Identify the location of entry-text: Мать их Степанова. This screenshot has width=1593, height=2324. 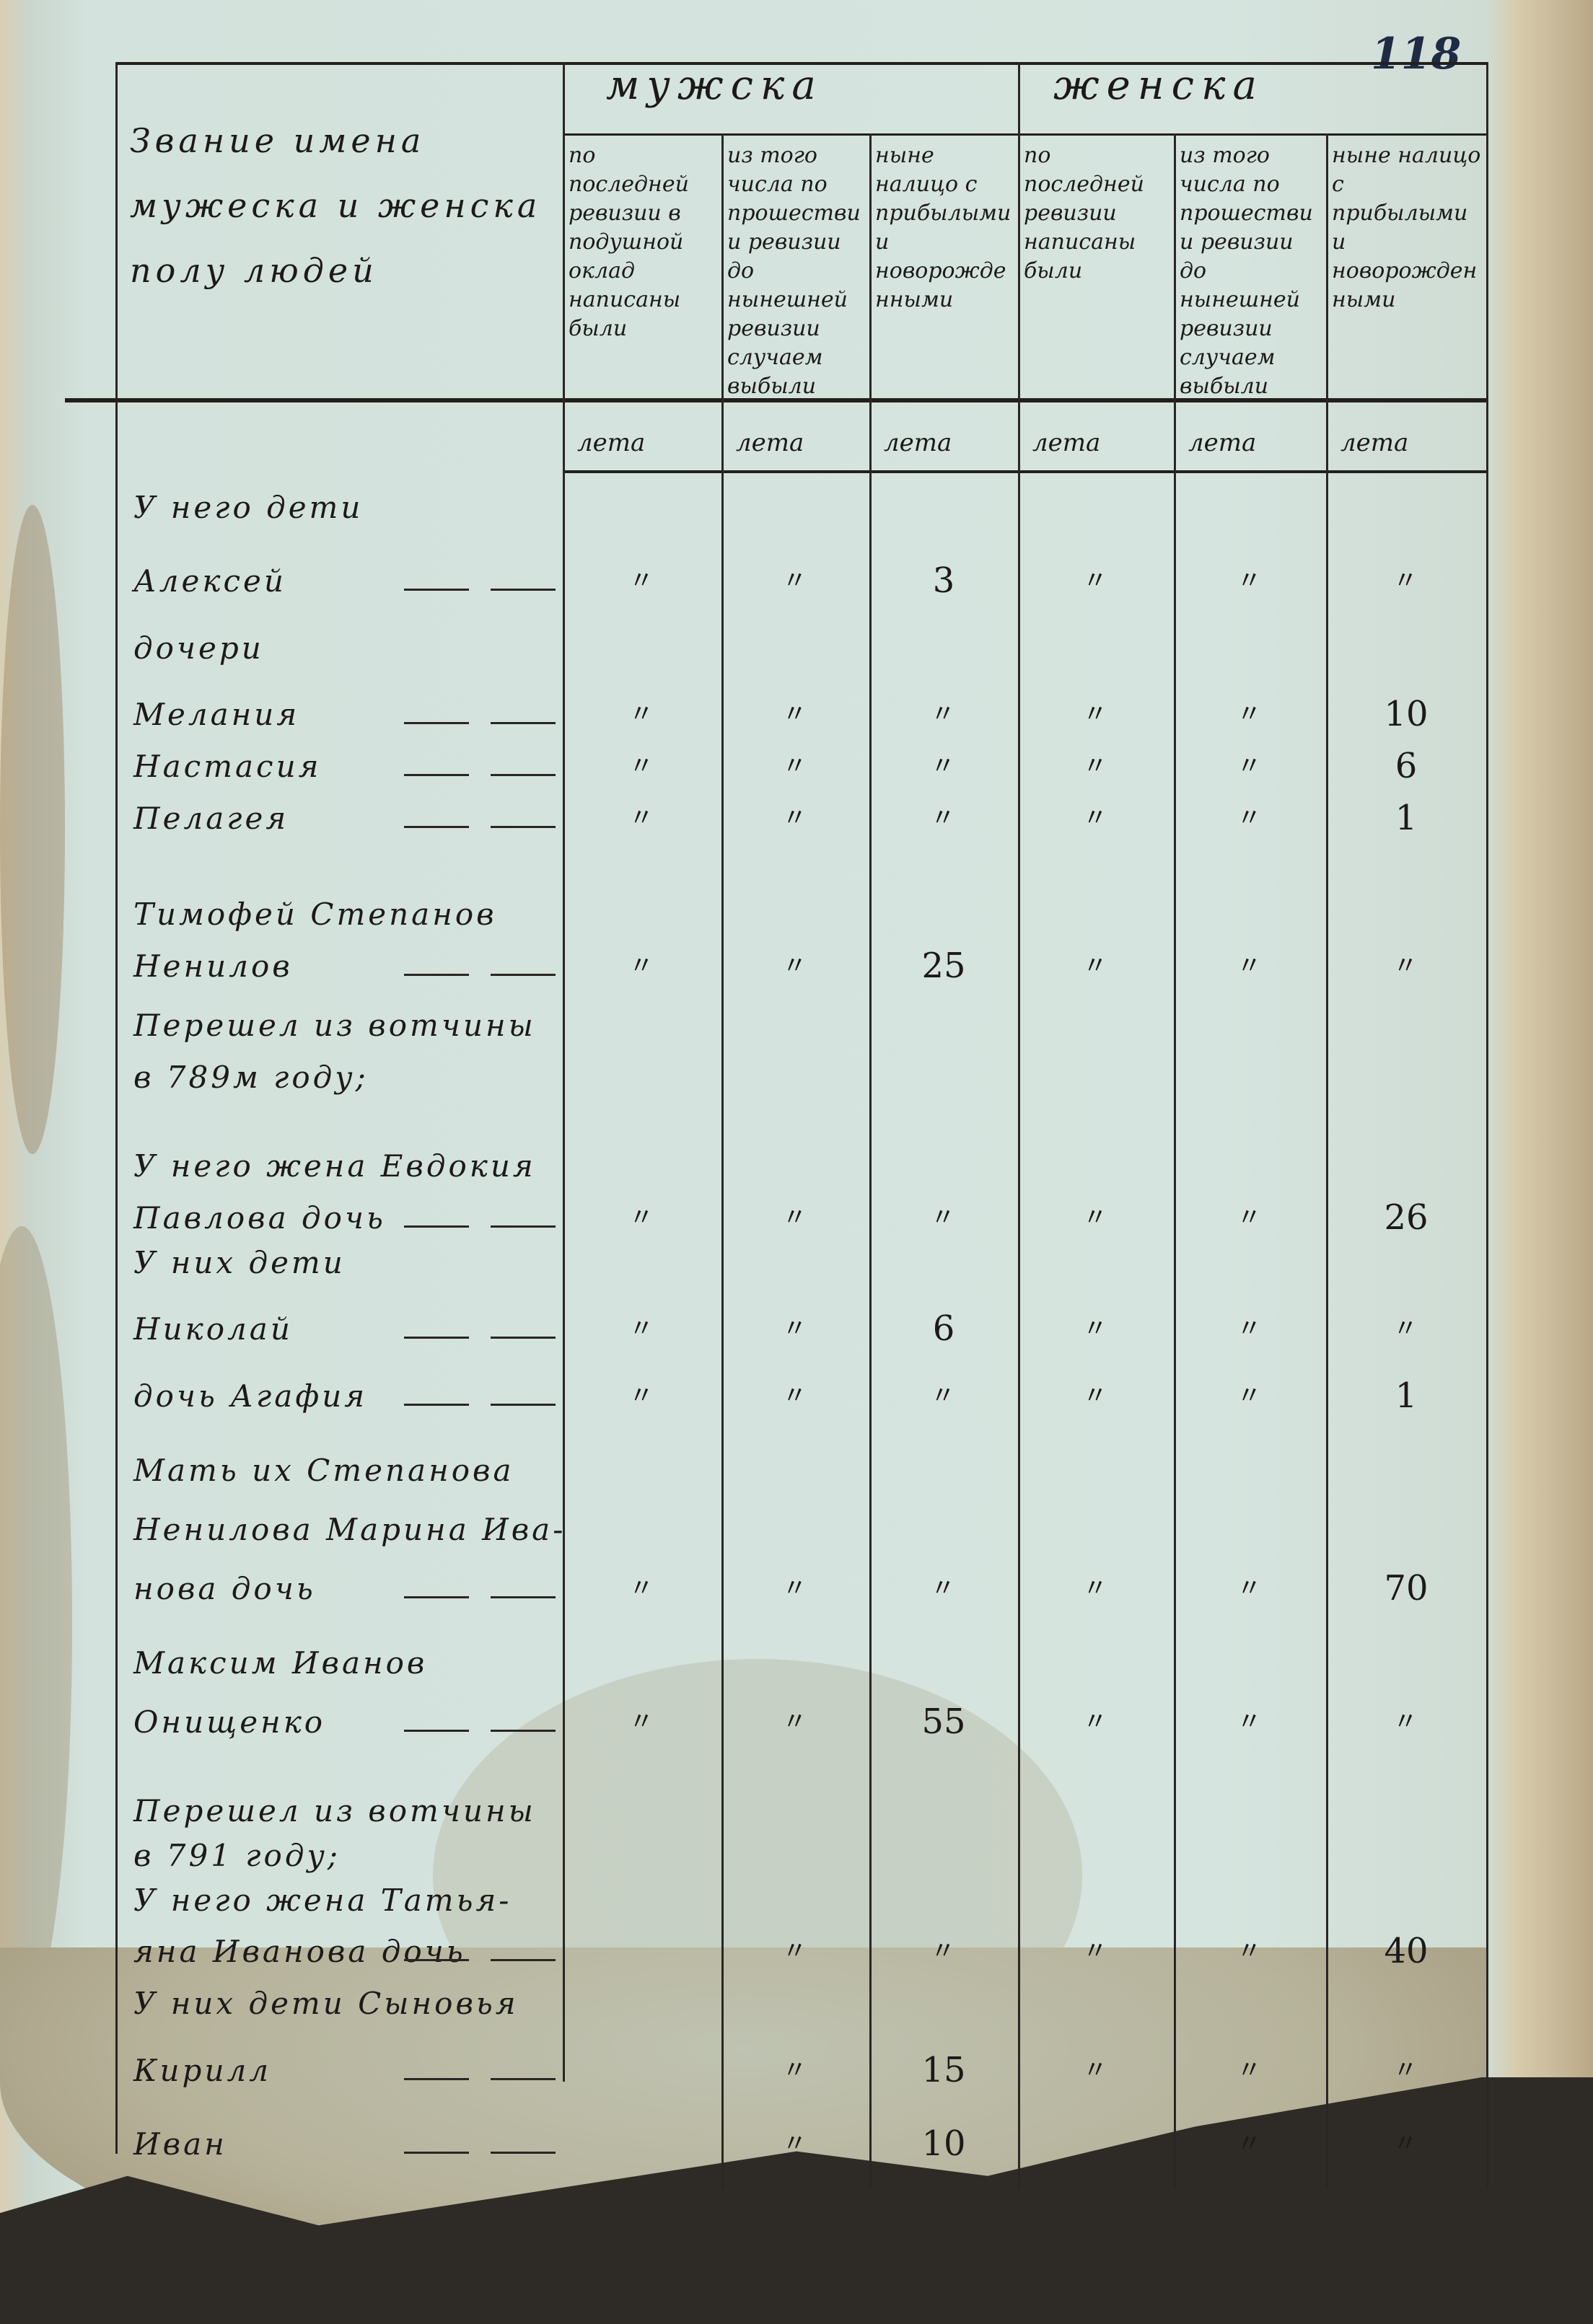
(323, 1470).